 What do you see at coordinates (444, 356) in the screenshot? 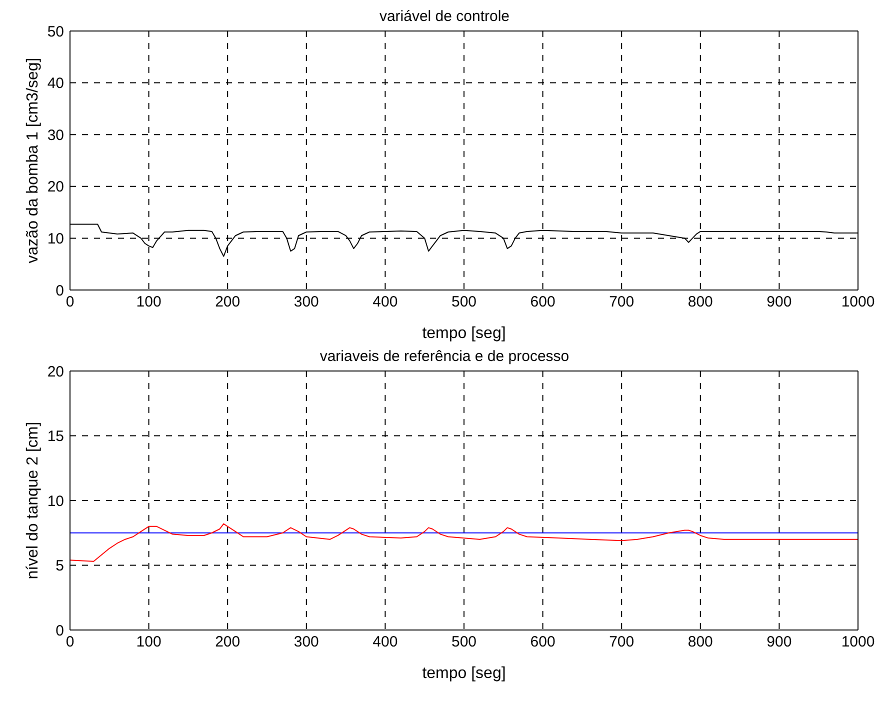
I see `chart-title: variaveis de referência e de processo` at bounding box center [444, 356].